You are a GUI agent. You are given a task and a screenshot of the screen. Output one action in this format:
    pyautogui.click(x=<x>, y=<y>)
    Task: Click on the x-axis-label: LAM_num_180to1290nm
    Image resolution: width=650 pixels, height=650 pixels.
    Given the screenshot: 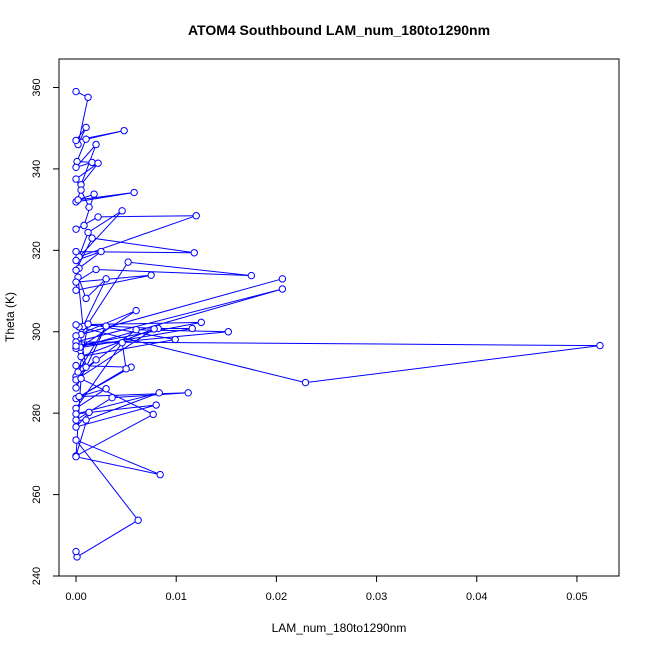 What is the action you would take?
    pyautogui.click(x=339, y=628)
    